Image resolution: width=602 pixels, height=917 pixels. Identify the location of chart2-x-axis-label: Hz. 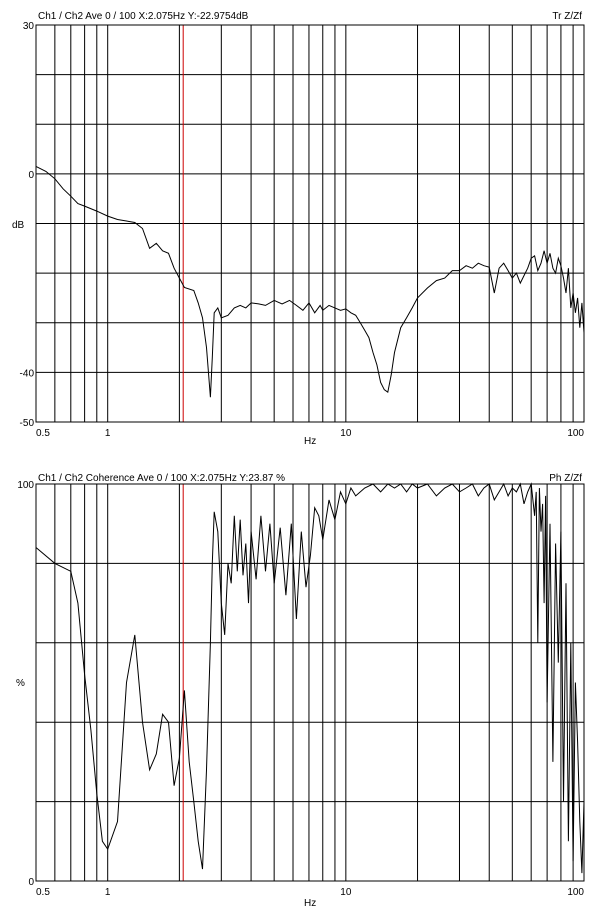
(310, 903).